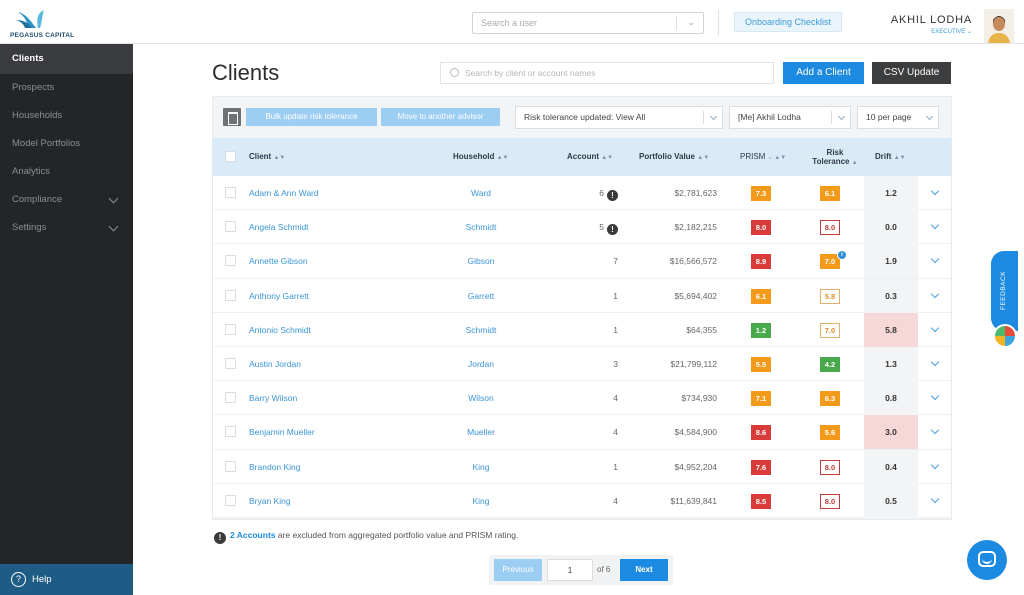 The image size is (1024, 595). Describe the element at coordinates (761, 296) in the screenshot. I see `prism-badge: 6.1` at that location.